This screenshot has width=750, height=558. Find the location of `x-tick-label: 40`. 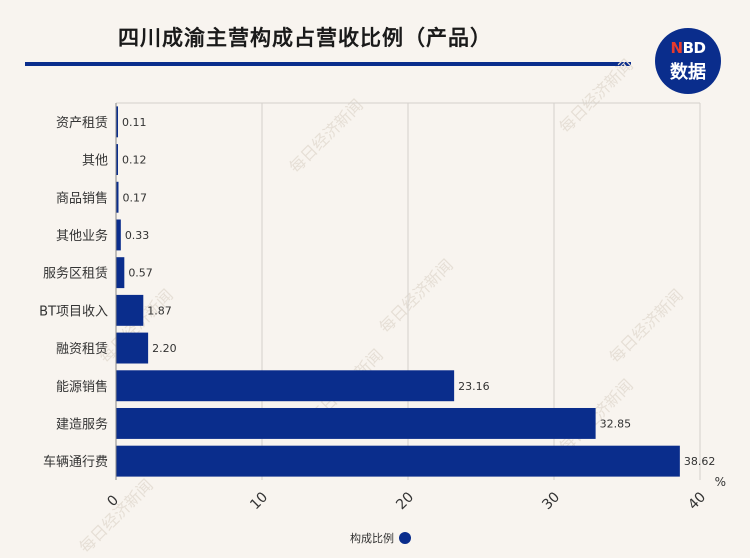

x-tick-label: 40 is located at coordinates (697, 501).